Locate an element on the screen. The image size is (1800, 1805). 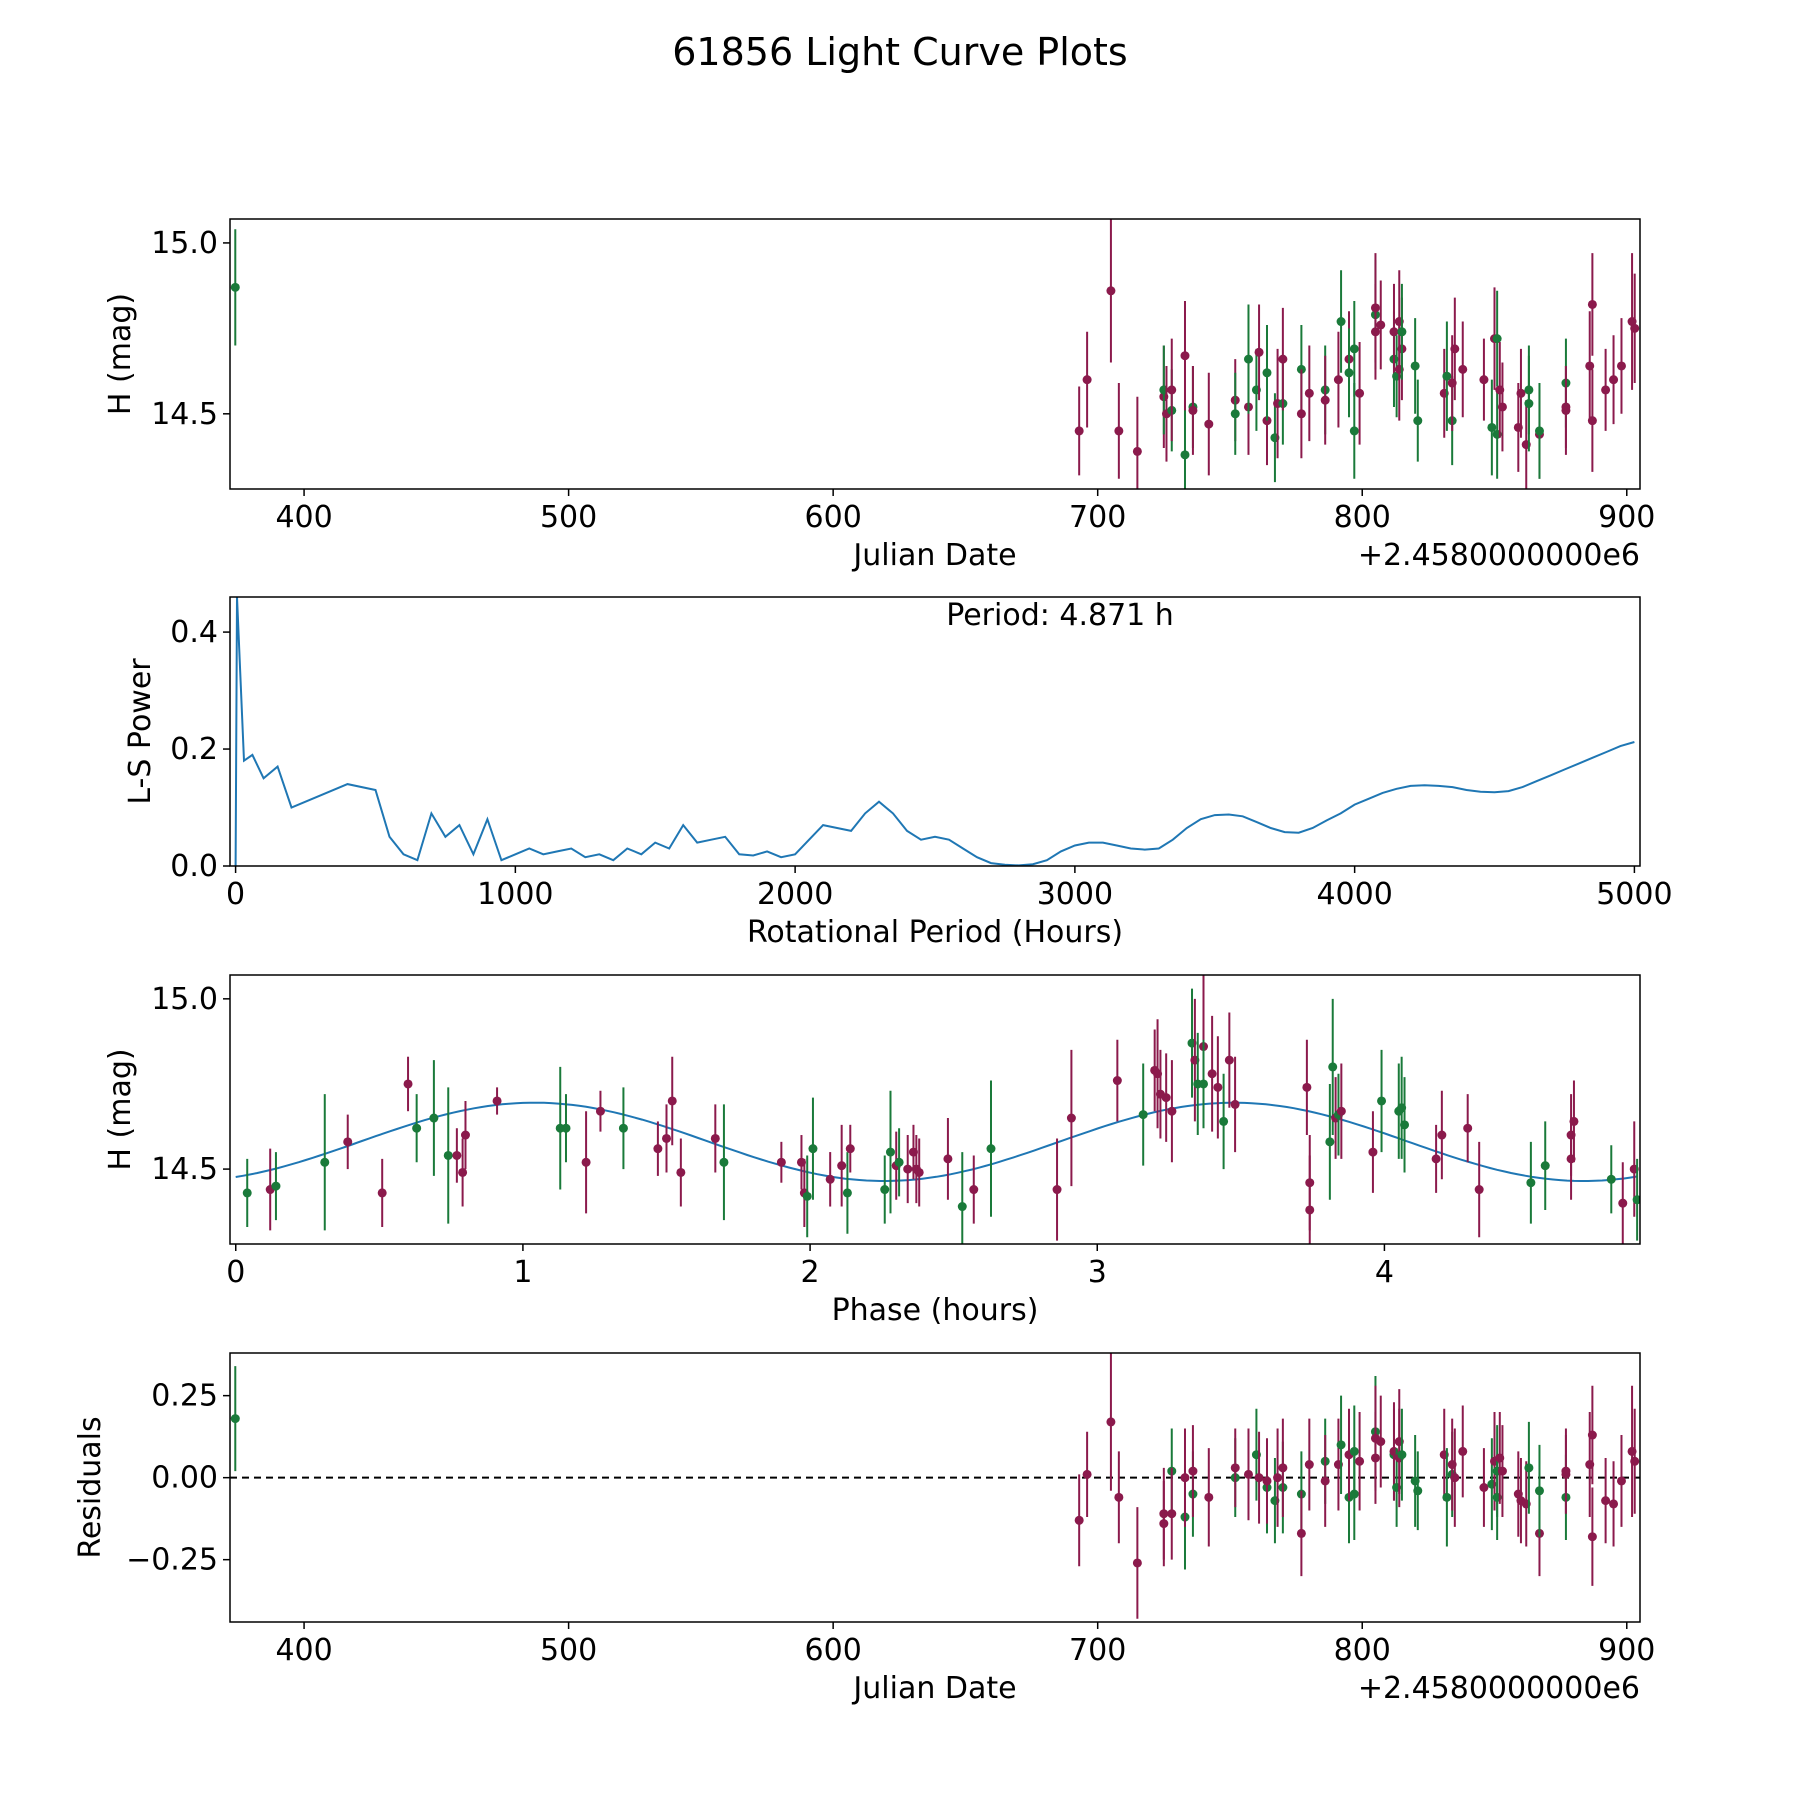
x-tick-label: 500 is located at coordinates (568, 1650).